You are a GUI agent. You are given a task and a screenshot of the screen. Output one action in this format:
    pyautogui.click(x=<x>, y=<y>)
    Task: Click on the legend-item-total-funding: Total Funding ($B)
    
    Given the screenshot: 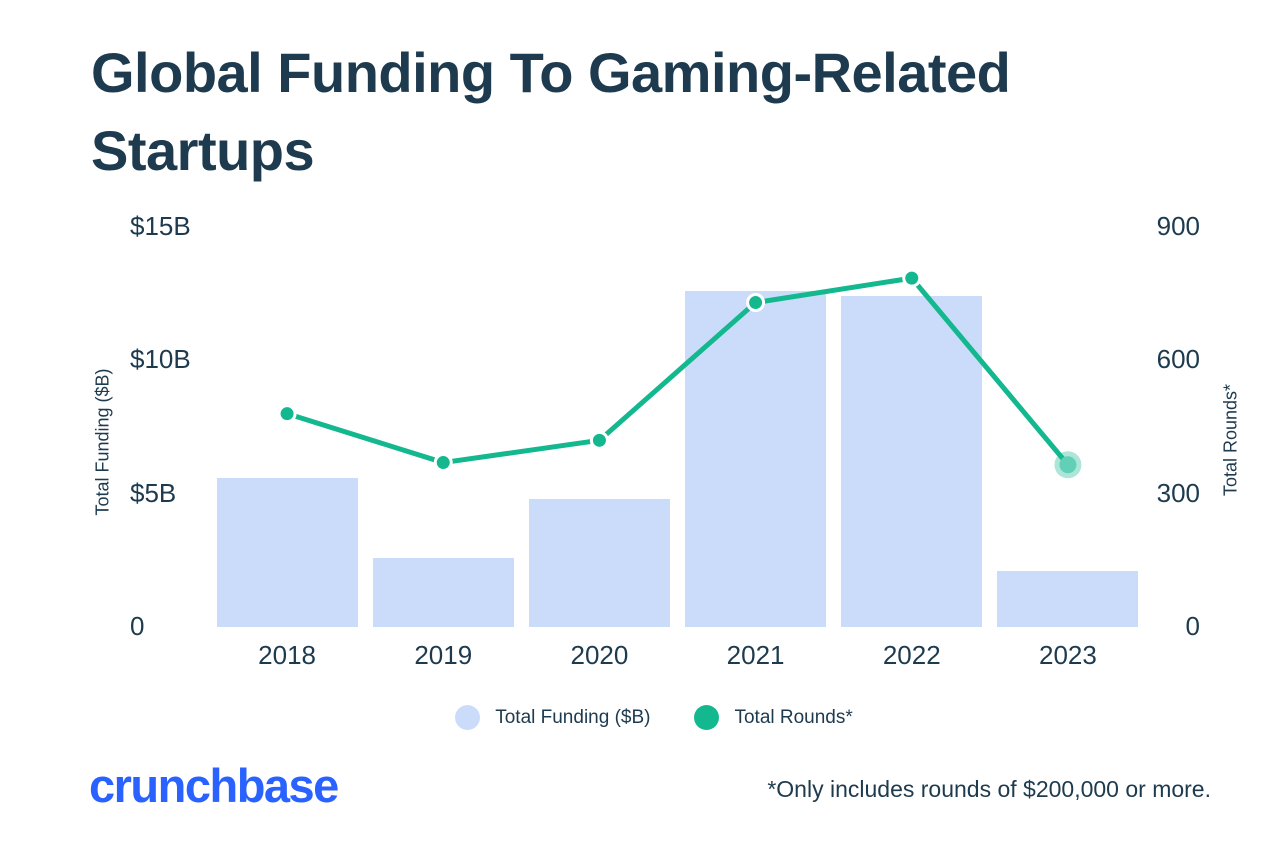 What is the action you would take?
    pyautogui.click(x=552, y=717)
    